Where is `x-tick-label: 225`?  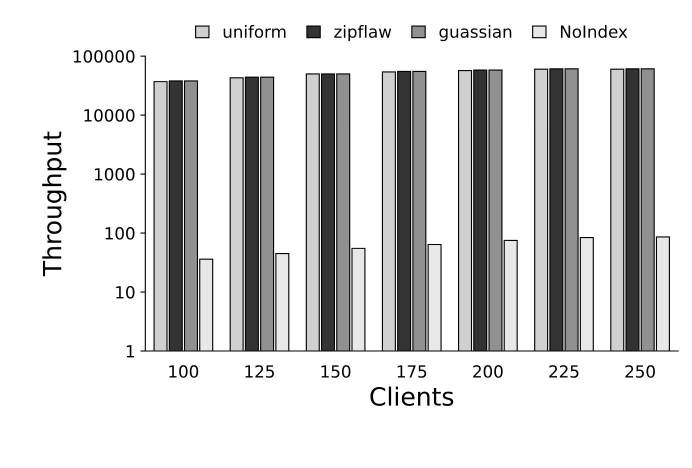
x-tick-label: 225 is located at coordinates (563, 371).